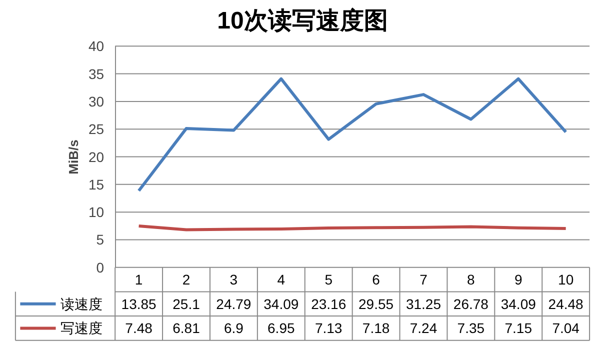 This screenshot has width=603, height=363. Describe the element at coordinates (186, 328) in the screenshot. I see `data-label: 6.81` at that location.